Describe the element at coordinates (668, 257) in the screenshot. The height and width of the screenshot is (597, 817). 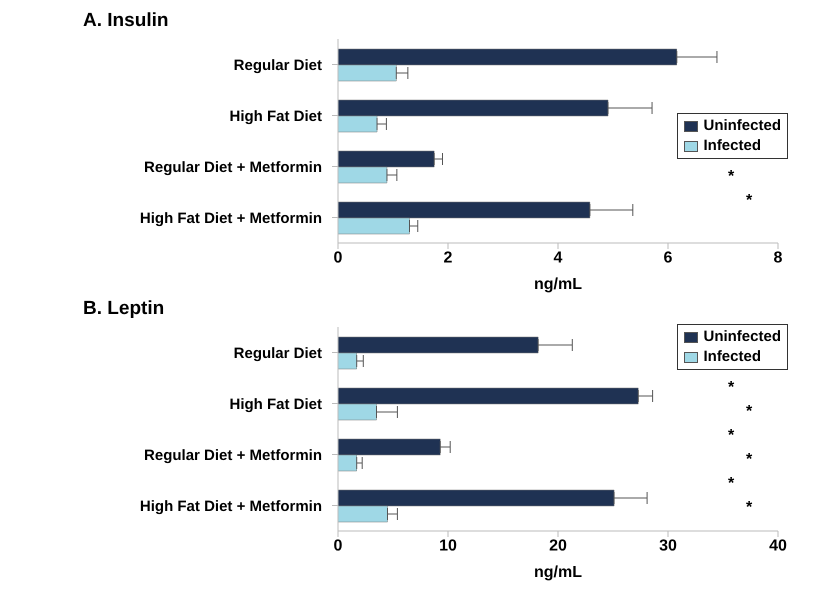
I see `x-tick-label: 6` at that location.